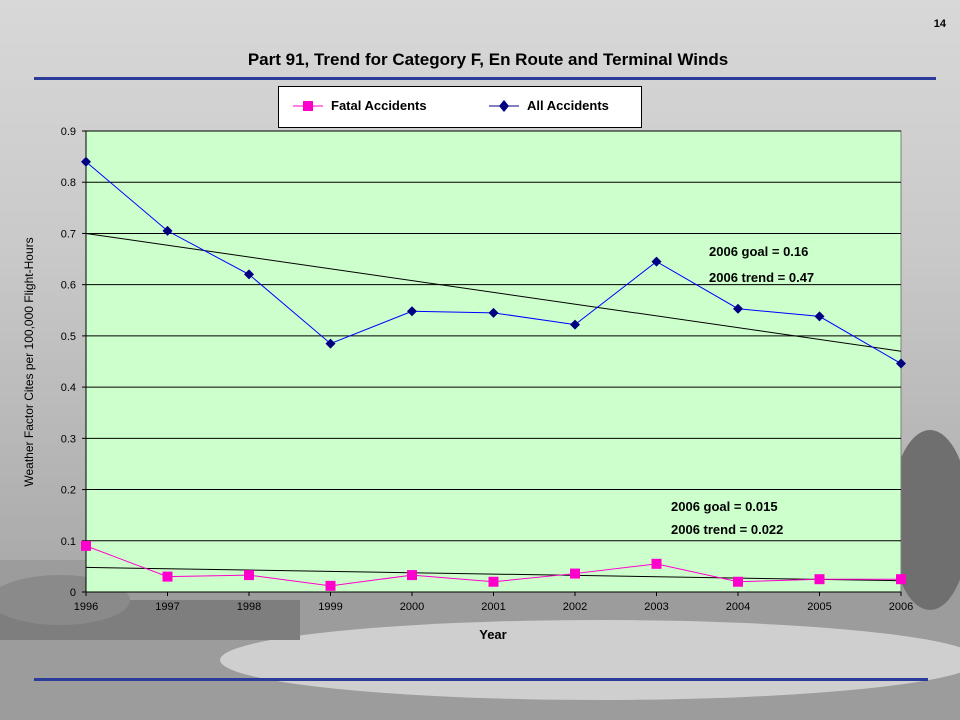 This screenshot has height=720, width=960. I want to click on legend: Fatal Accidents All Accidents, so click(460, 107).